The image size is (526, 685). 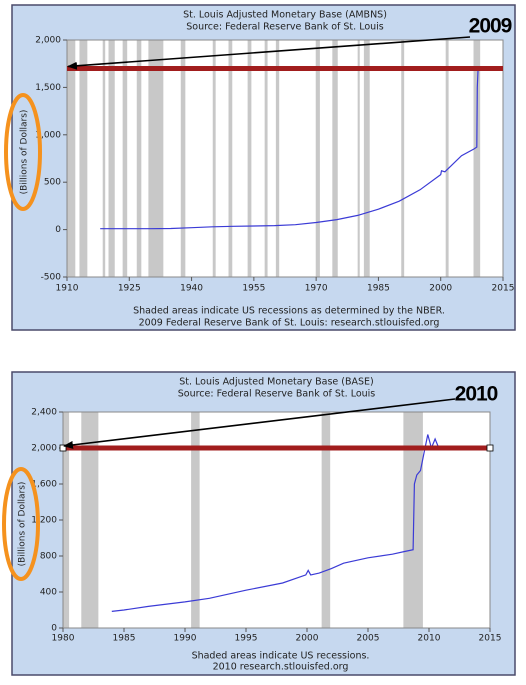 What do you see at coordinates (246, 639) in the screenshot?
I see `x-tick-label: 1995` at bounding box center [246, 639].